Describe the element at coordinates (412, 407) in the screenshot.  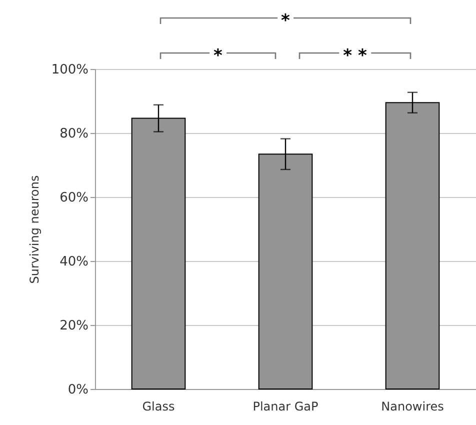
I see `x-tick-label: Nanowires` at that location.